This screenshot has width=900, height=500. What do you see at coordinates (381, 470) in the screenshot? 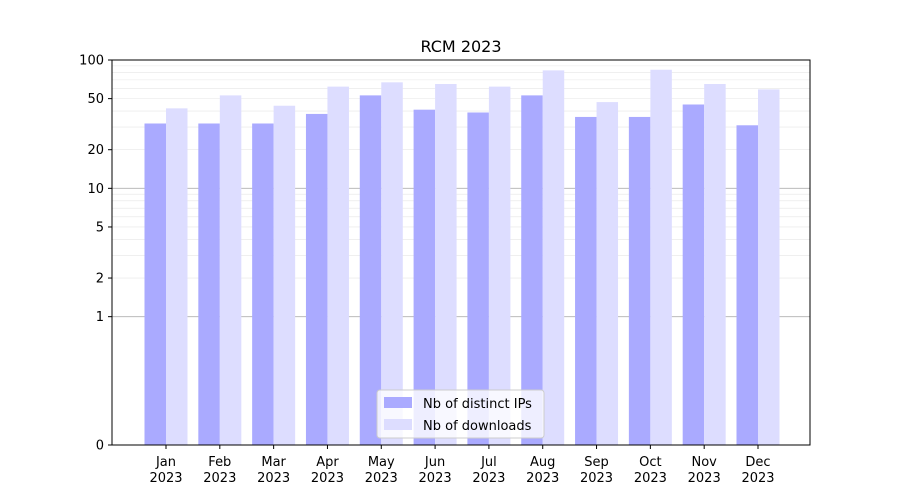
I see `x-tick-label: May 2023` at bounding box center [381, 470].